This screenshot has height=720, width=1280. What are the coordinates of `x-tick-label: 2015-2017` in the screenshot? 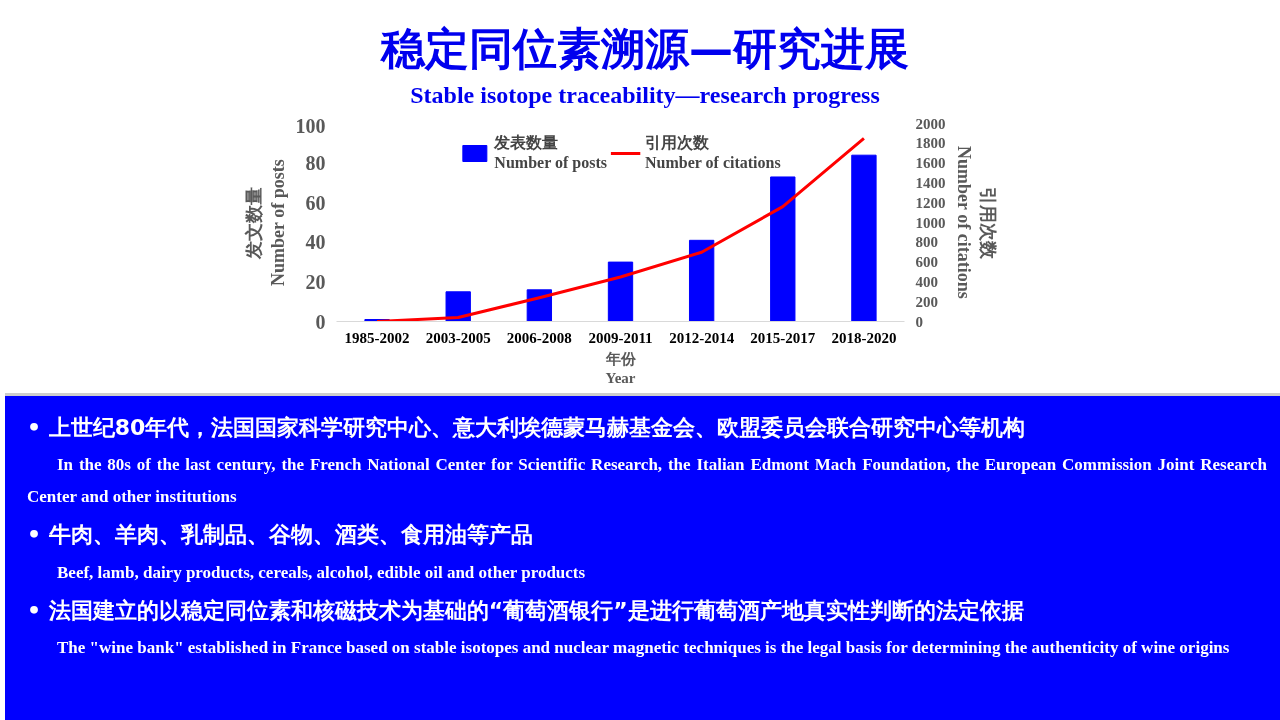 It's located at (783, 337).